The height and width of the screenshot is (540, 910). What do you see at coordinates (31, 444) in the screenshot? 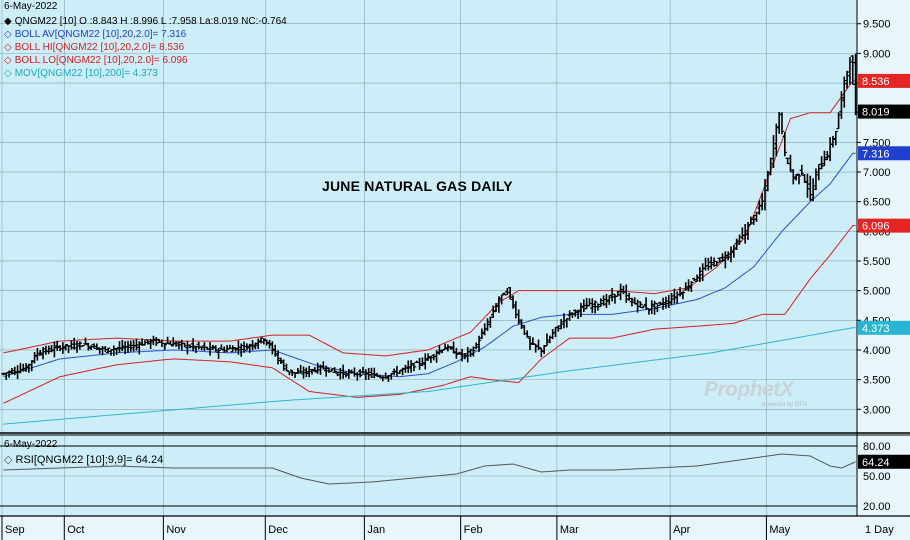
I see `rsi-date-label: 6-May-2022` at bounding box center [31, 444].